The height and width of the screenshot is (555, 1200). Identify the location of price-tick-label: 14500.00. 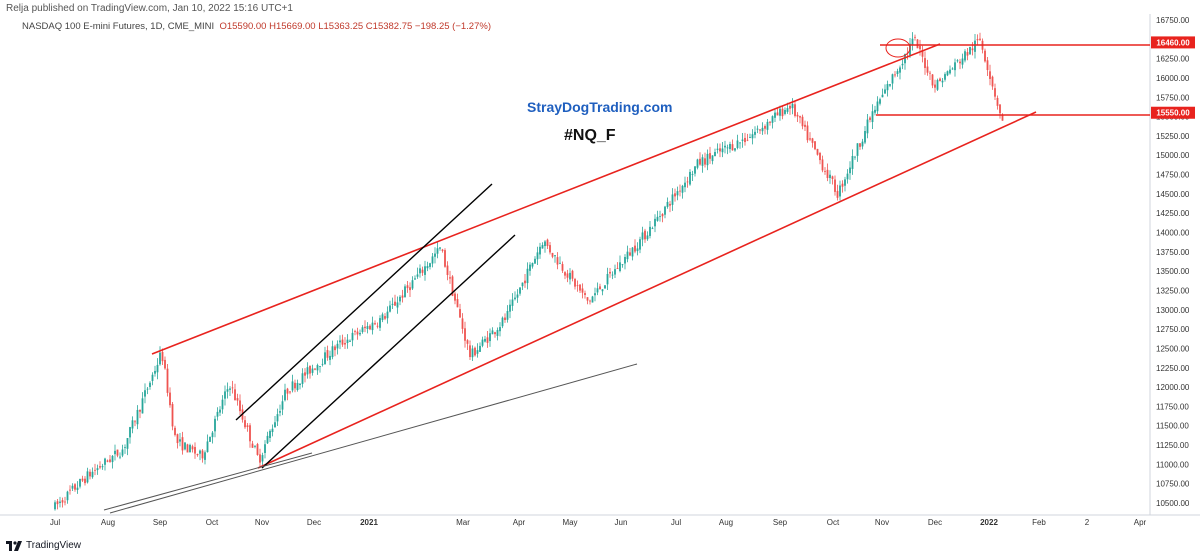
(1173, 194).